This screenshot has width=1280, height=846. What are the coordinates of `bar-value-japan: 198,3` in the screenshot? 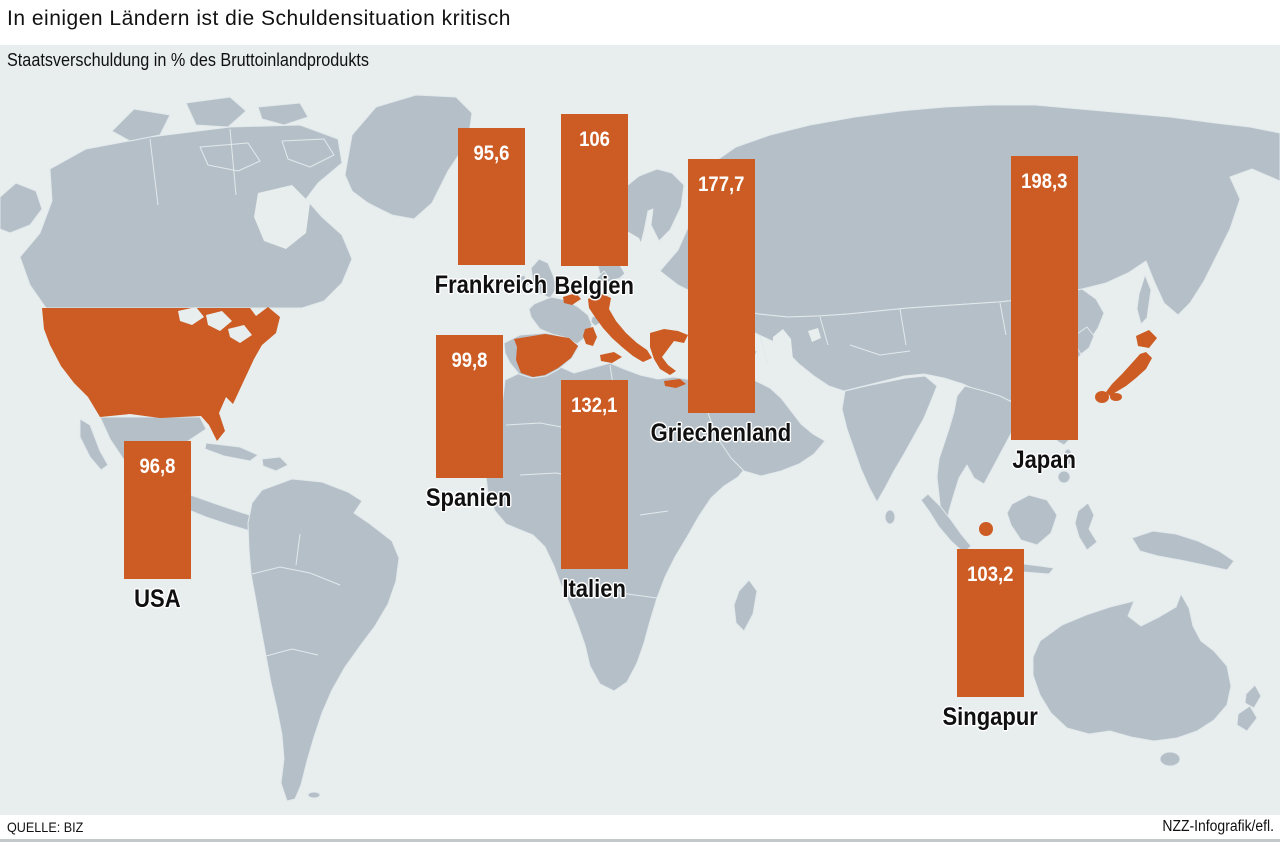 It's located at (1044, 181).